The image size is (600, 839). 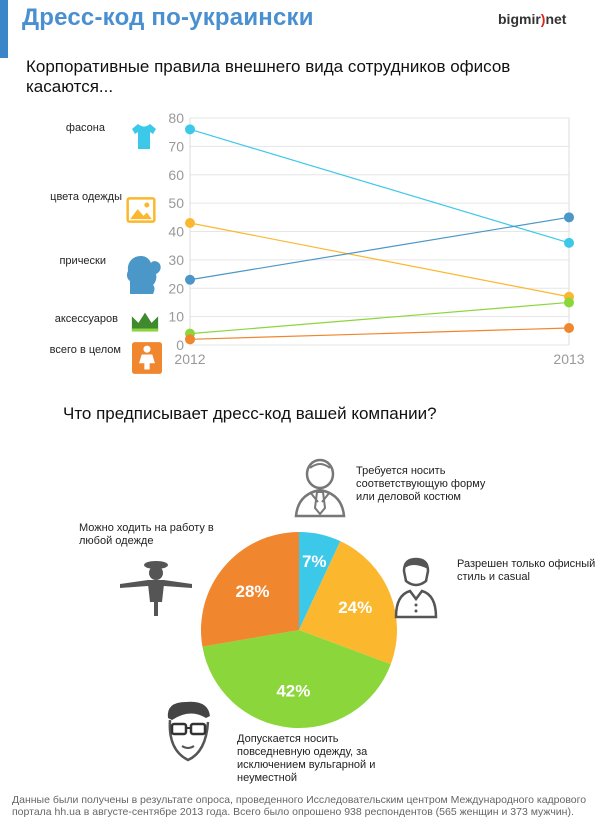 I want to click on y-tick-label: 80, so click(x=176, y=118).